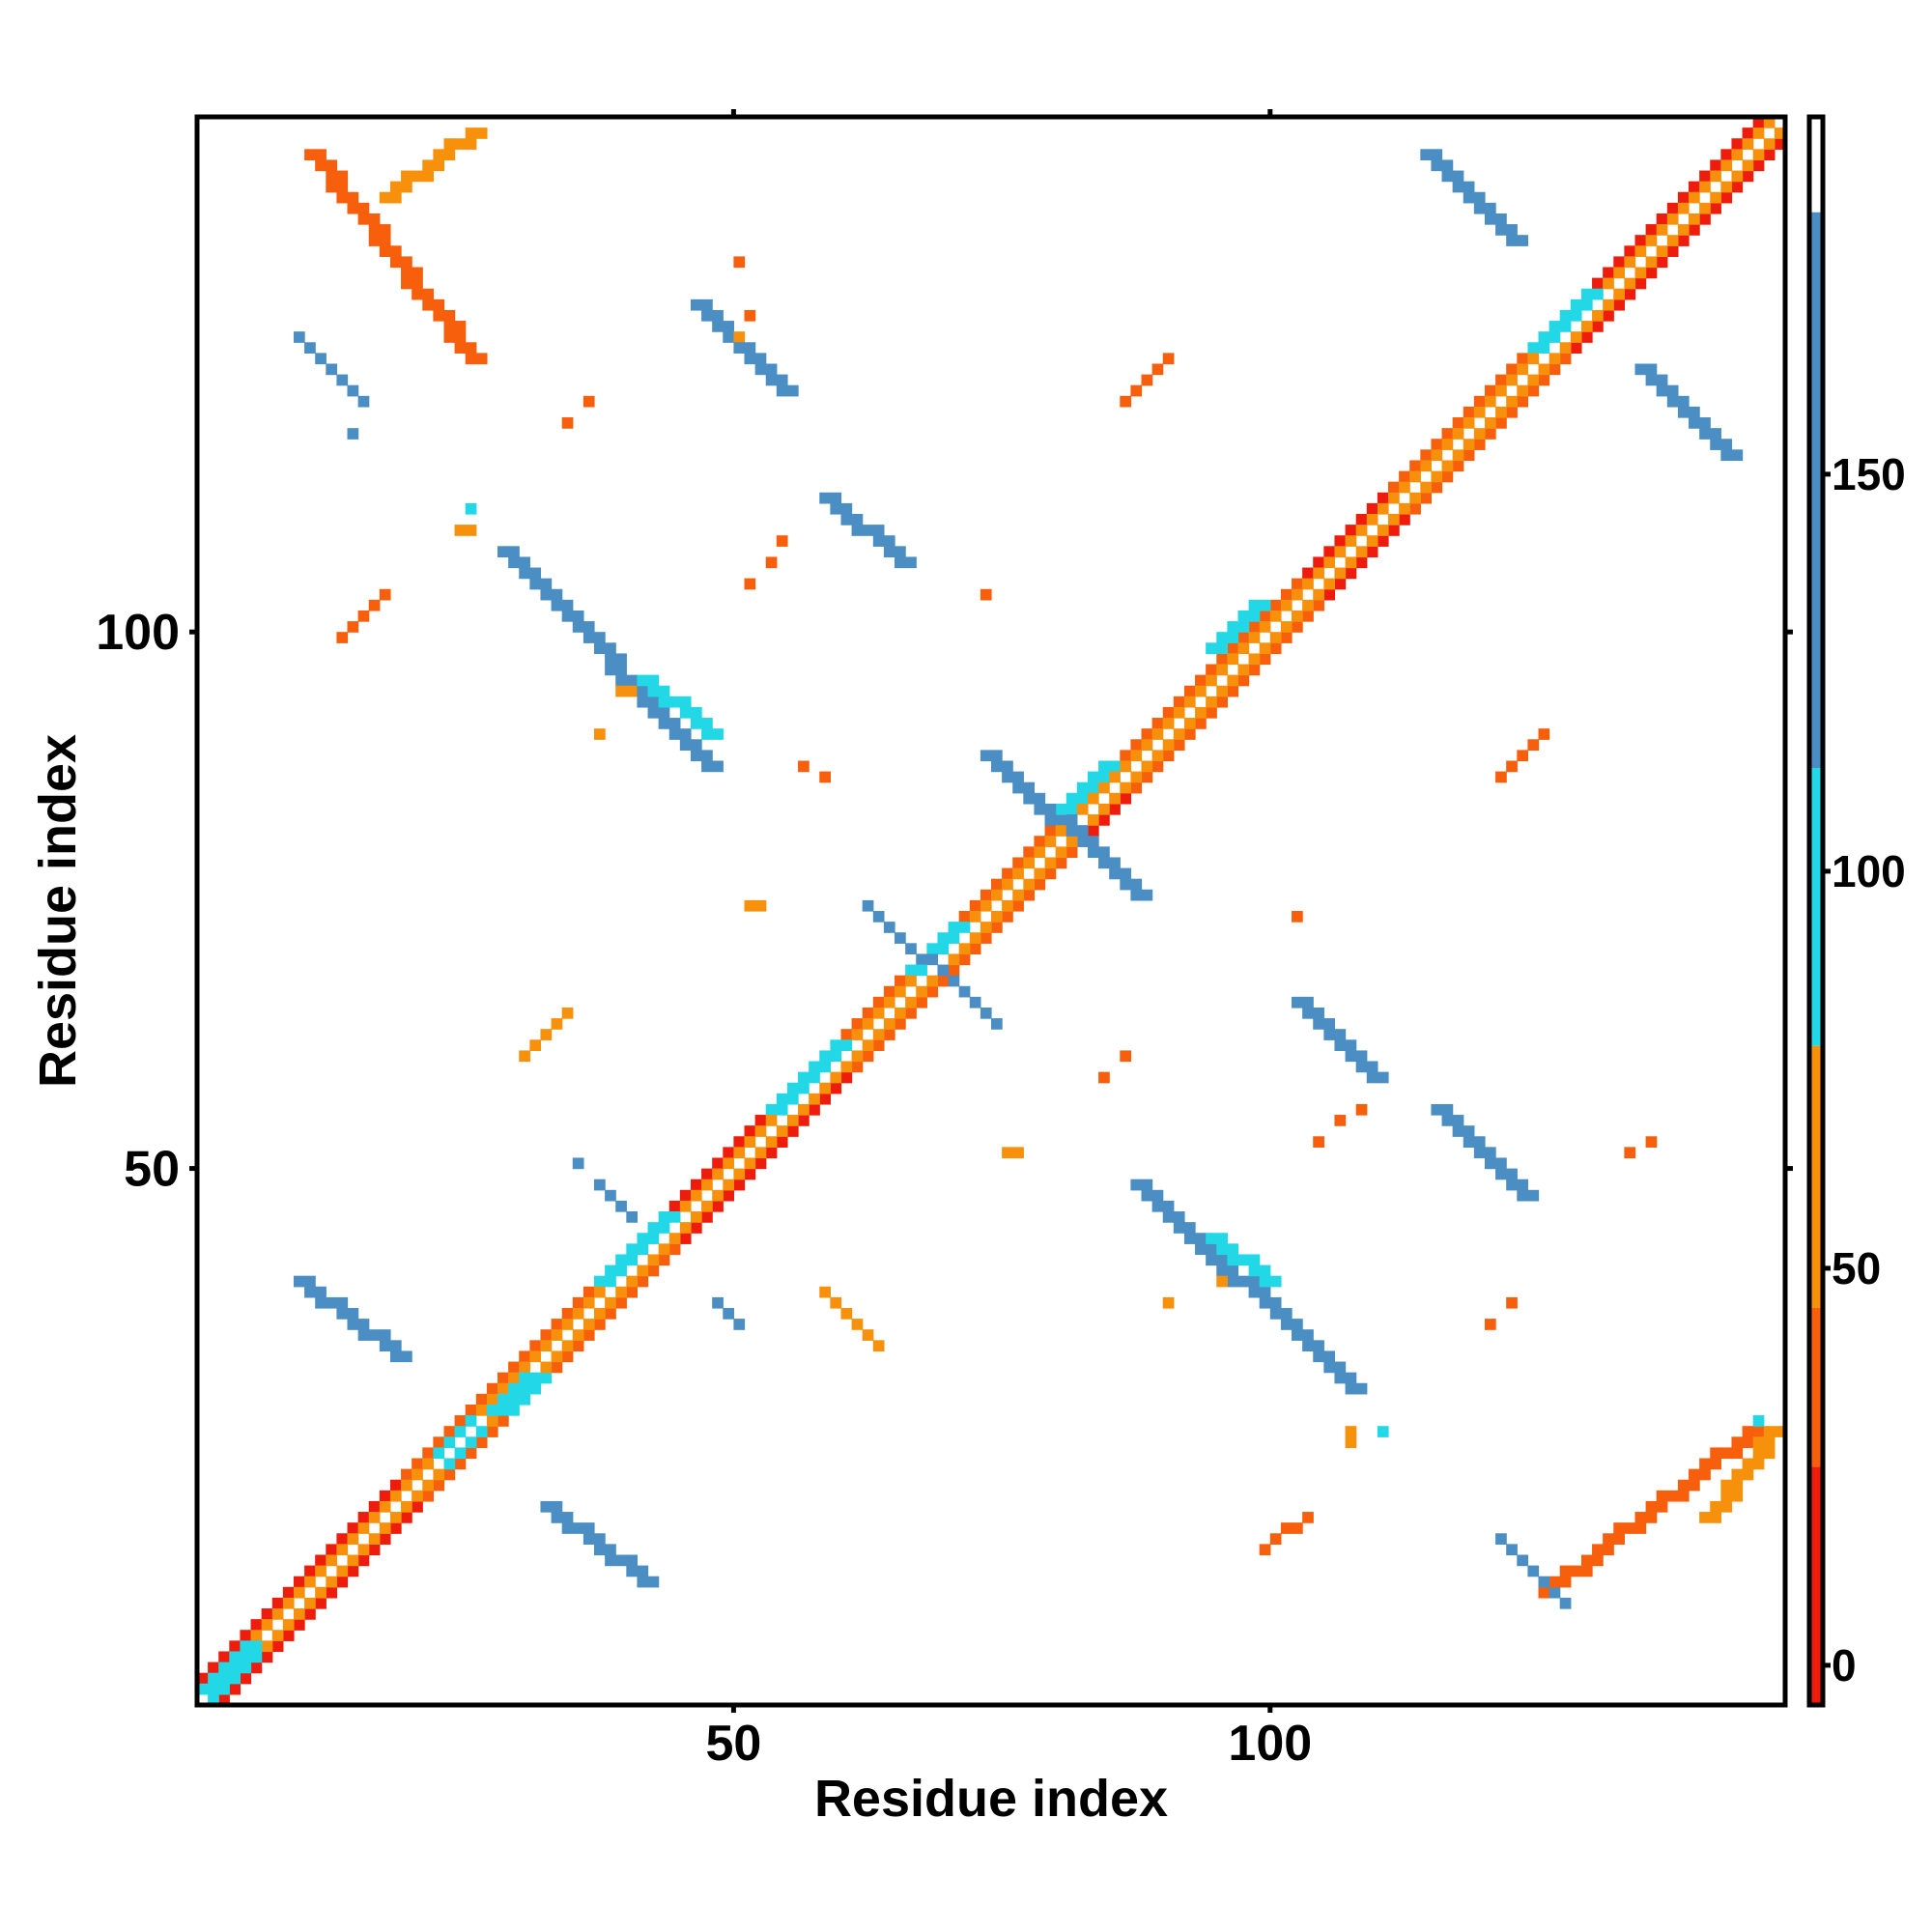  What do you see at coordinates (1869, 871) in the screenshot?
I see `colorbar-tick-label: 100` at bounding box center [1869, 871].